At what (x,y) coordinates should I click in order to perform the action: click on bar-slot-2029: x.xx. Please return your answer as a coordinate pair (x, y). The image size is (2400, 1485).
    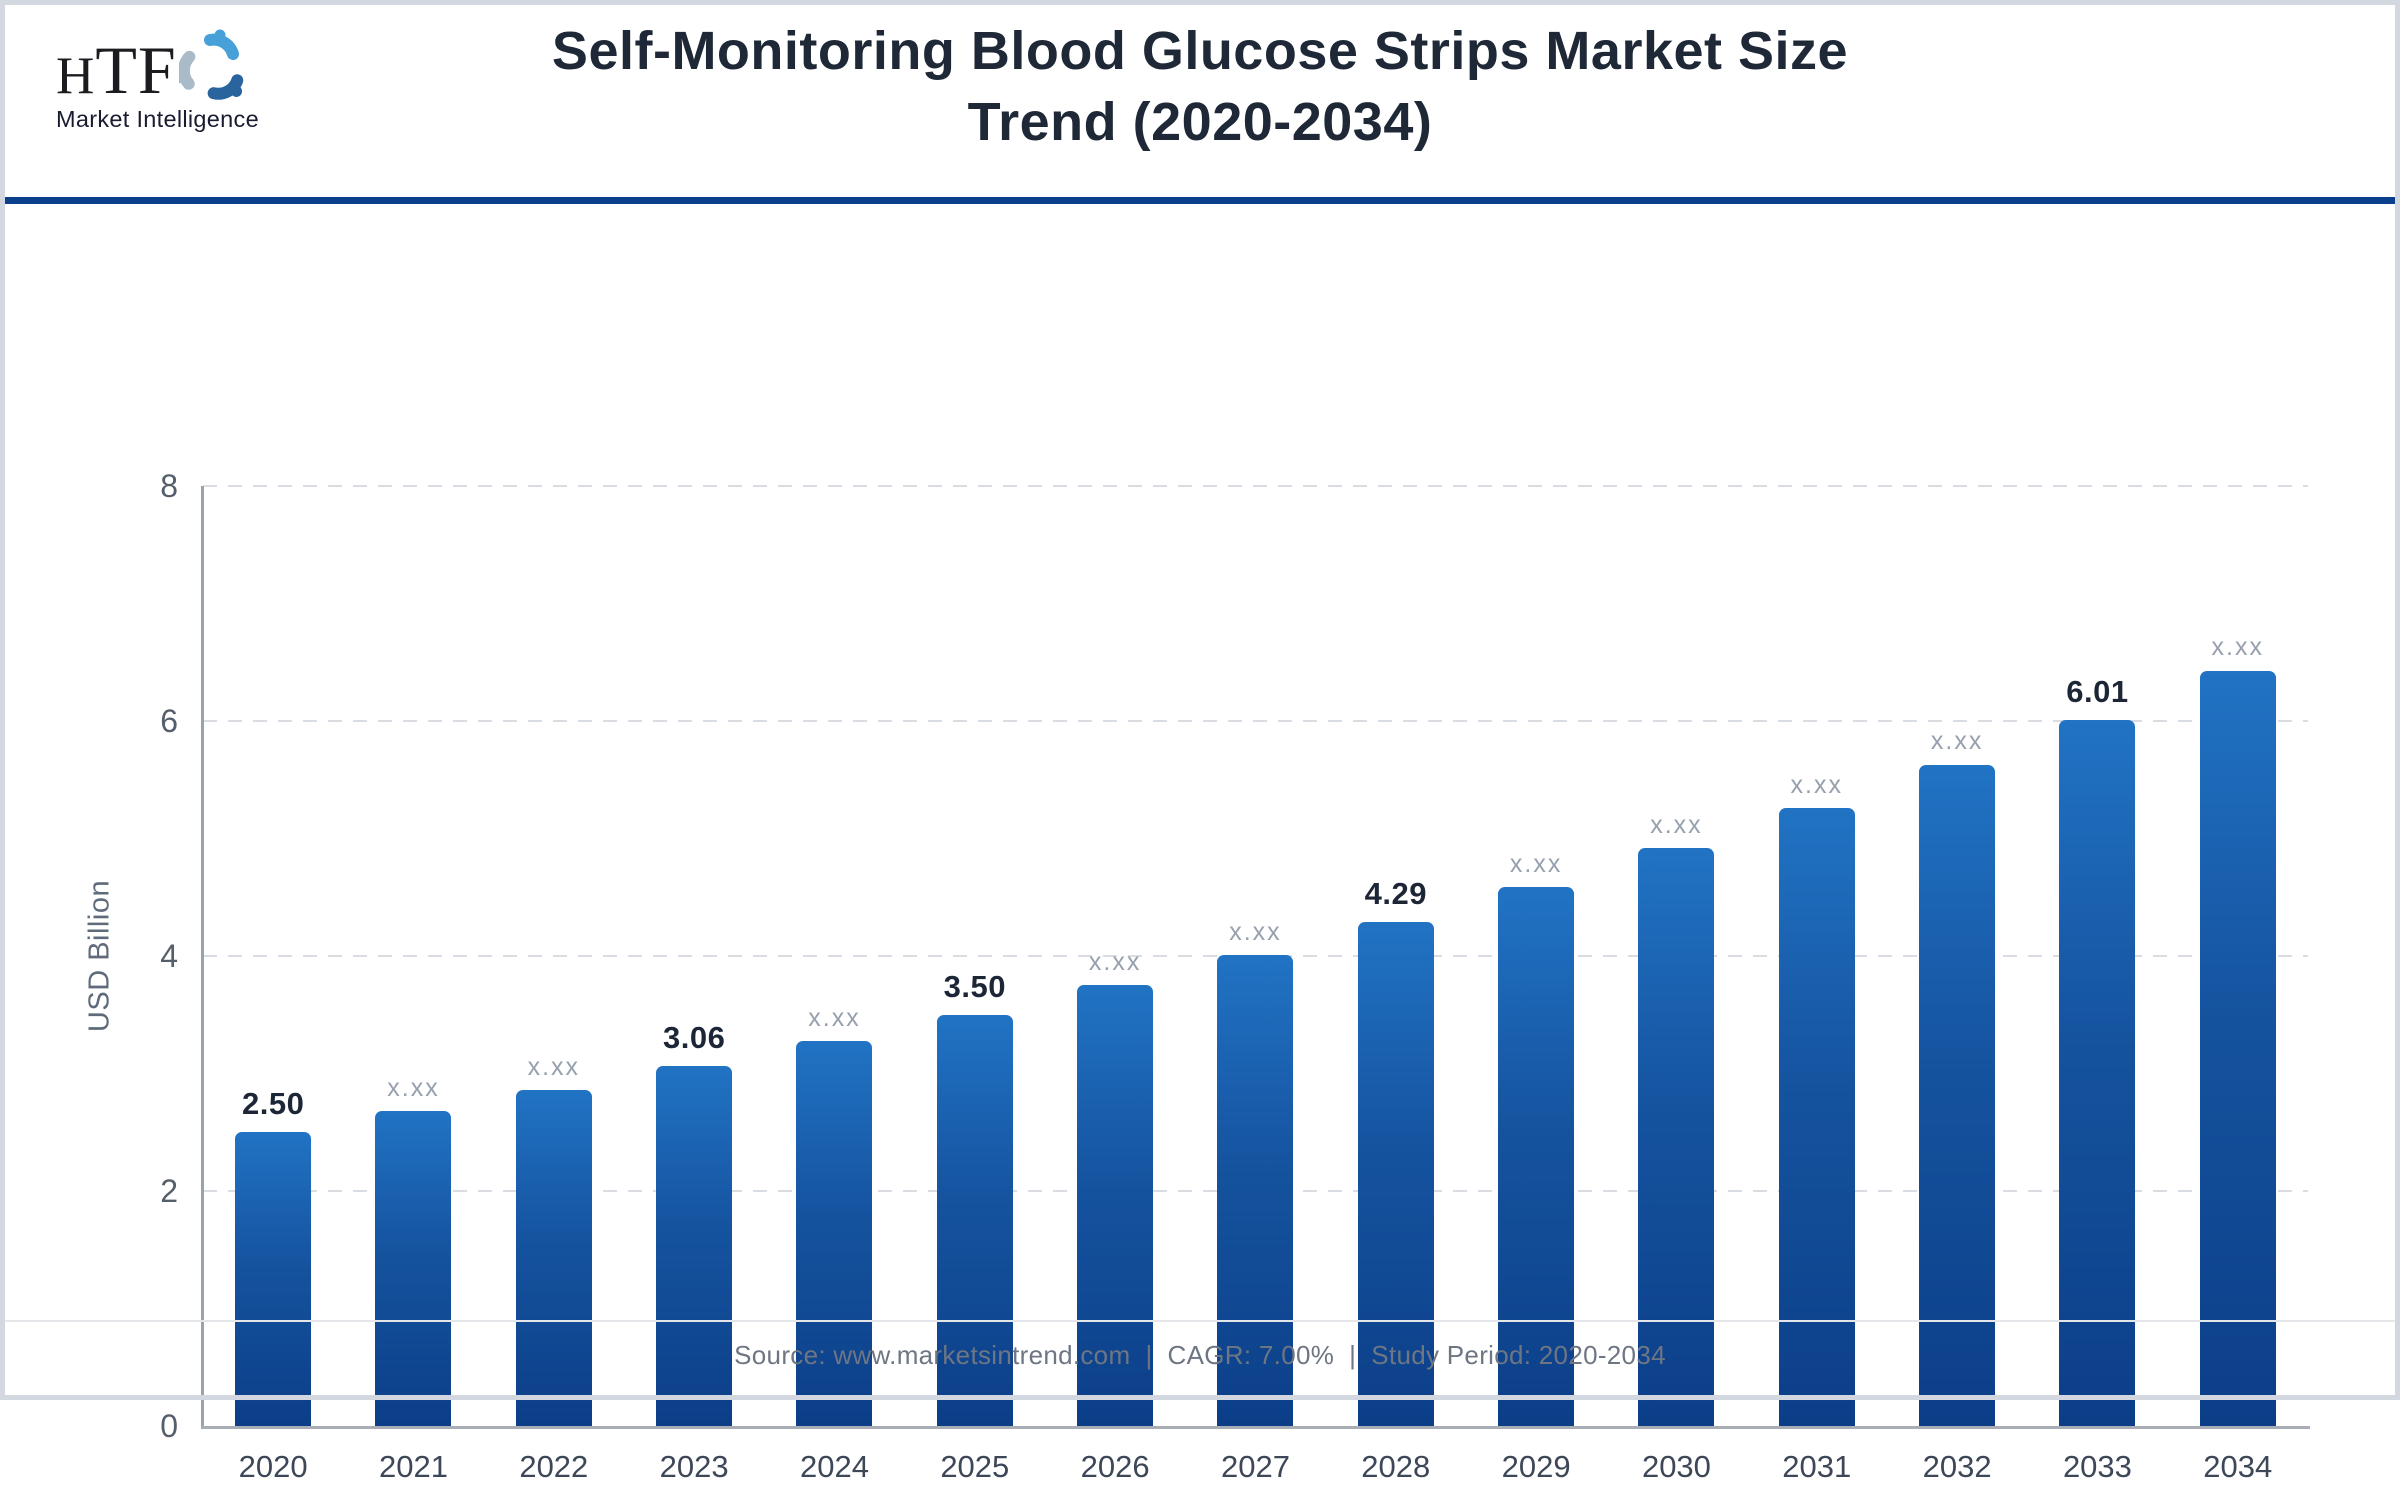
    Looking at the image, I should click on (1536, 956).